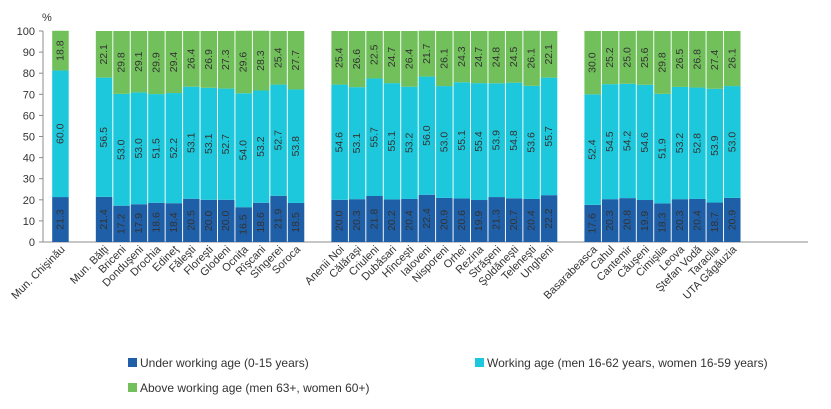 The width and height of the screenshot is (831, 409). I want to click on bar-dubasari: 20.2 55.1 24.7, so click(392, 136).